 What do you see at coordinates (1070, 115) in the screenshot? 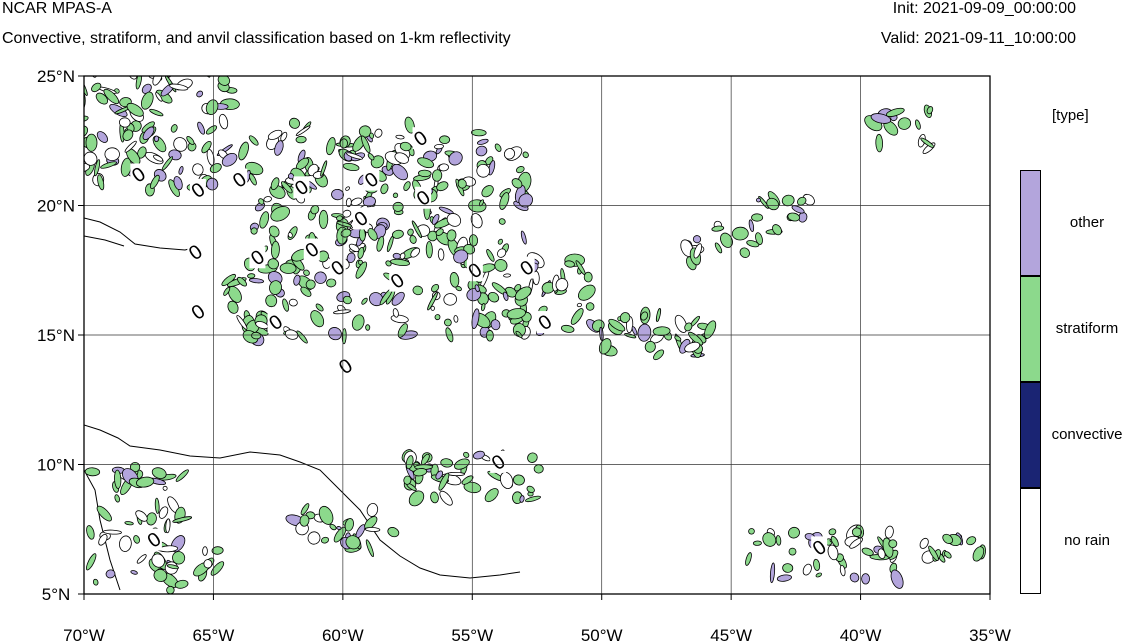
I see `legend-title: [type]` at bounding box center [1070, 115].